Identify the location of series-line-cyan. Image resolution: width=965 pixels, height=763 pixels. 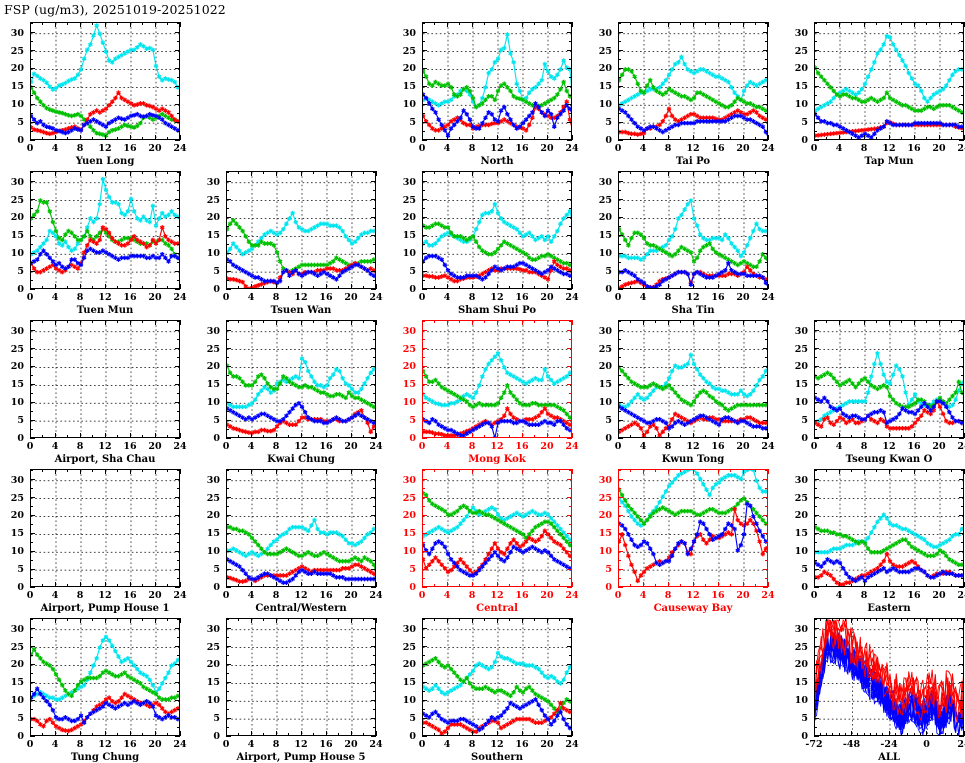
(301, 382).